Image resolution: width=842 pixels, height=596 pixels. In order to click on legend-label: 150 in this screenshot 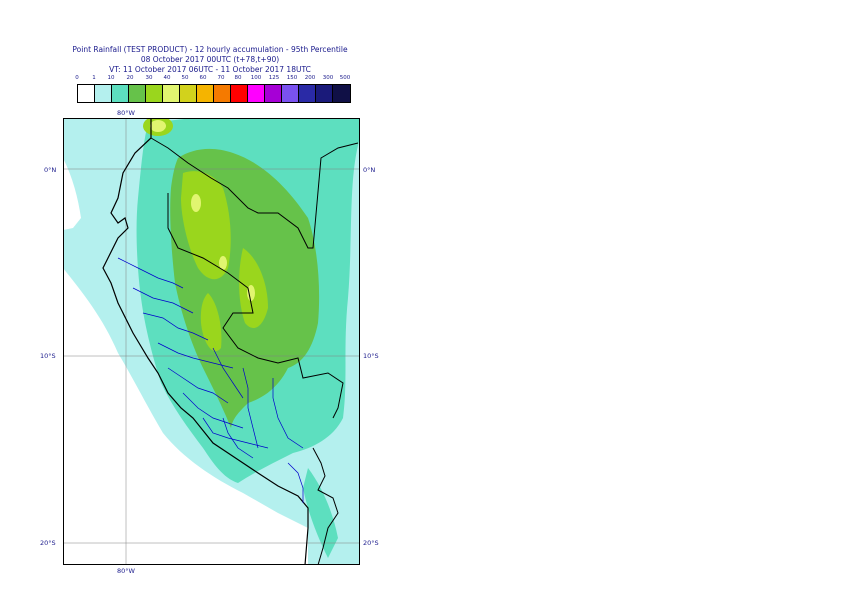, I will do `click(292, 78)`.